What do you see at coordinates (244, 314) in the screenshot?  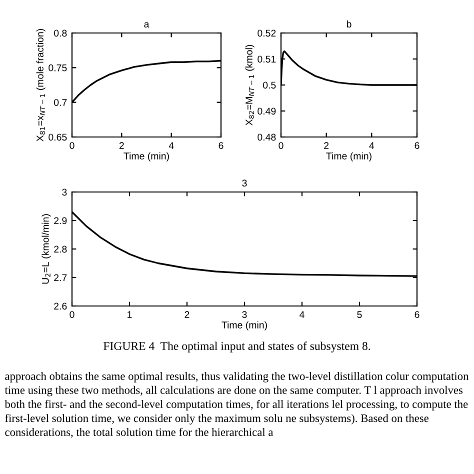 I see `x-tick-label: 3` at bounding box center [244, 314].